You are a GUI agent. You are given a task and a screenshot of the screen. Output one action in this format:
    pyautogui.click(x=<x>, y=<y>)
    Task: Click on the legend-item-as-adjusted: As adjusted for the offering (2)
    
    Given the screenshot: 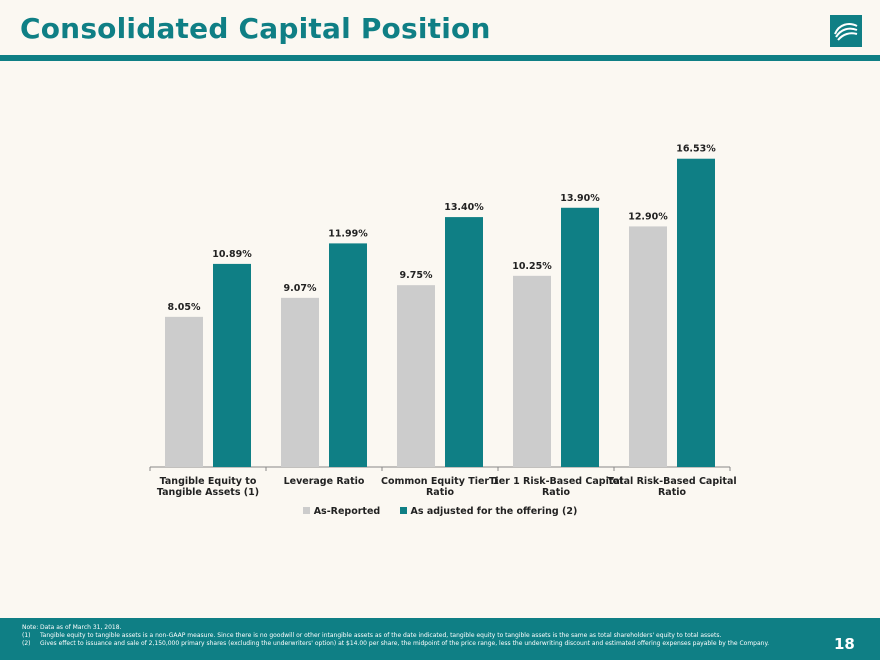 What is the action you would take?
    pyautogui.click(x=488, y=511)
    